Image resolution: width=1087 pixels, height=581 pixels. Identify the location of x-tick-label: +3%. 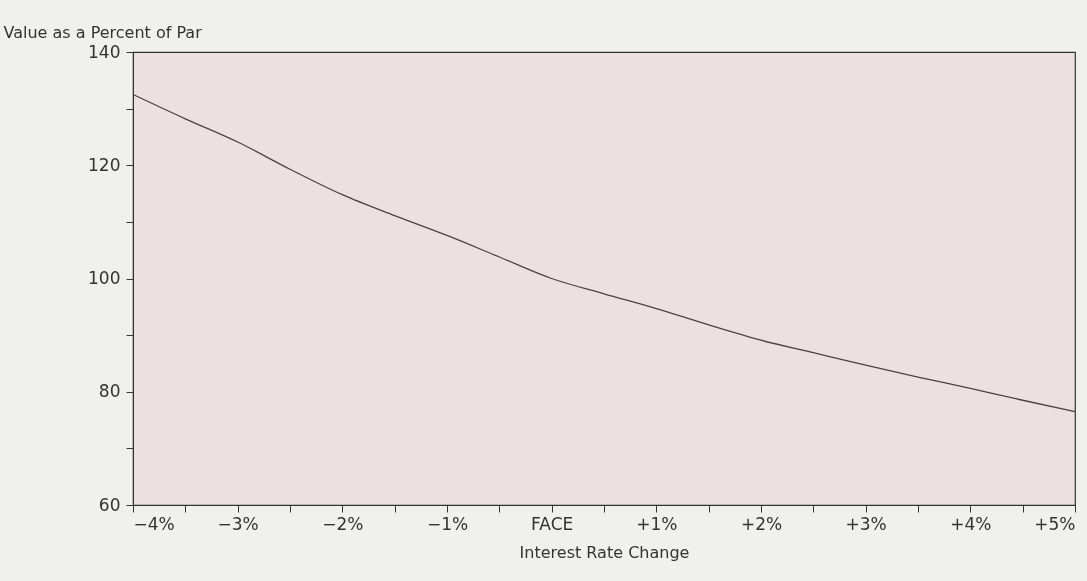
(866, 523).